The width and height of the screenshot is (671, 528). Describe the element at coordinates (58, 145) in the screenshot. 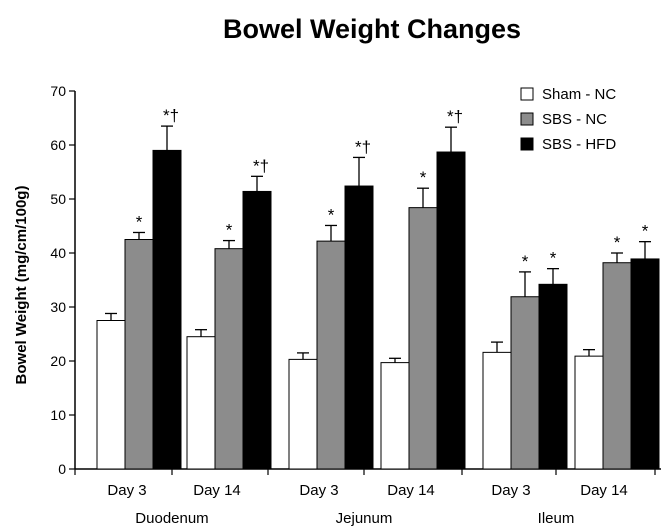

I see `y-tick-label: 60` at that location.